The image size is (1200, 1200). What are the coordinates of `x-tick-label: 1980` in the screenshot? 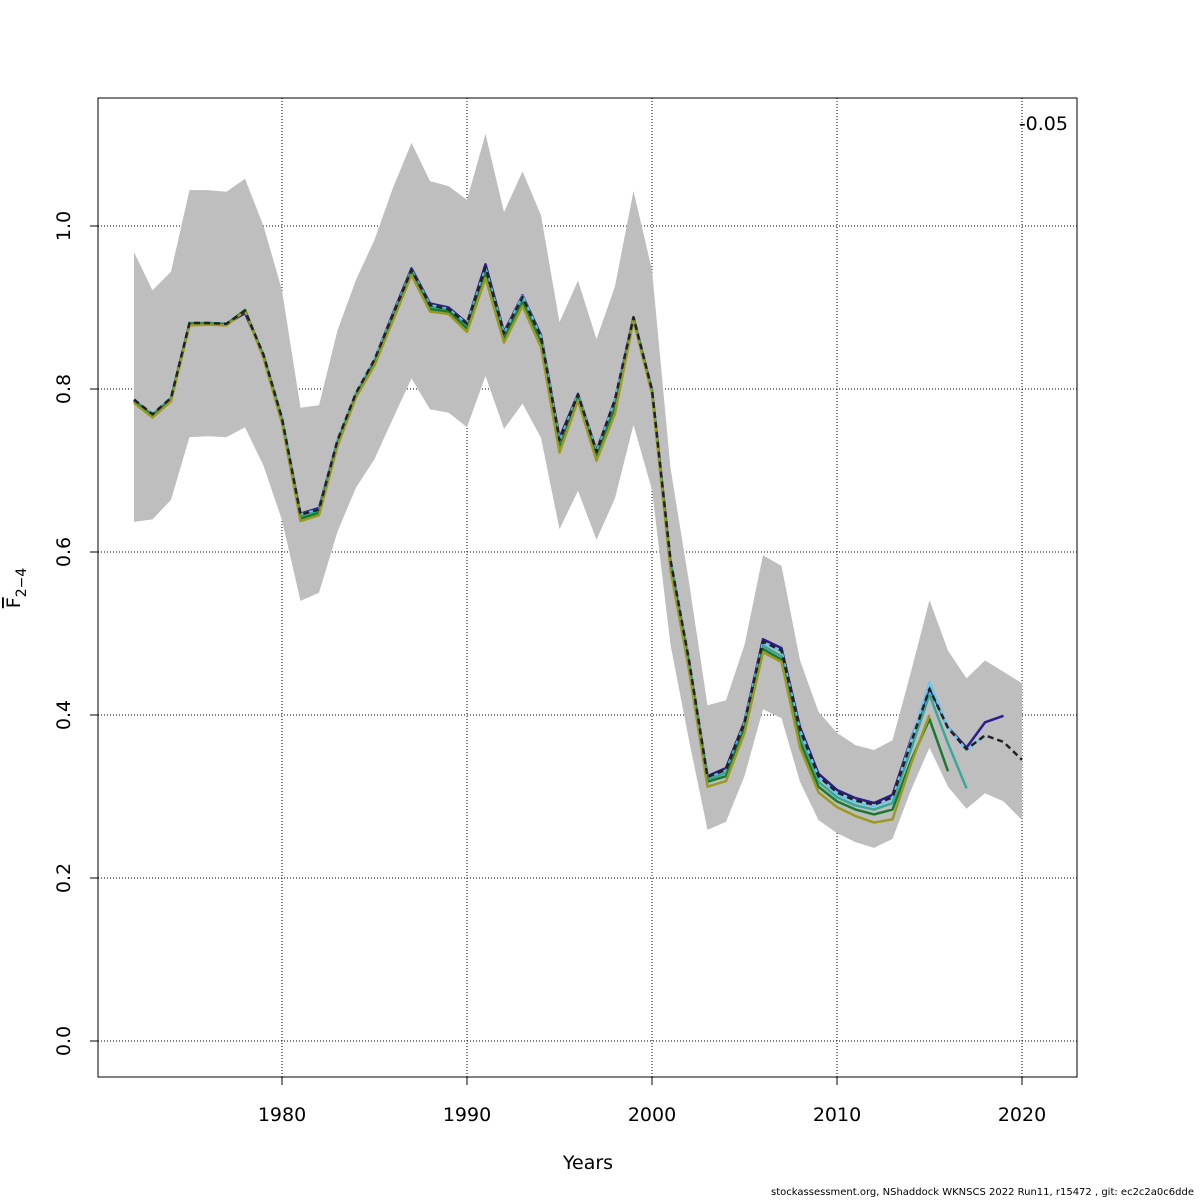 It's located at (282, 1115).